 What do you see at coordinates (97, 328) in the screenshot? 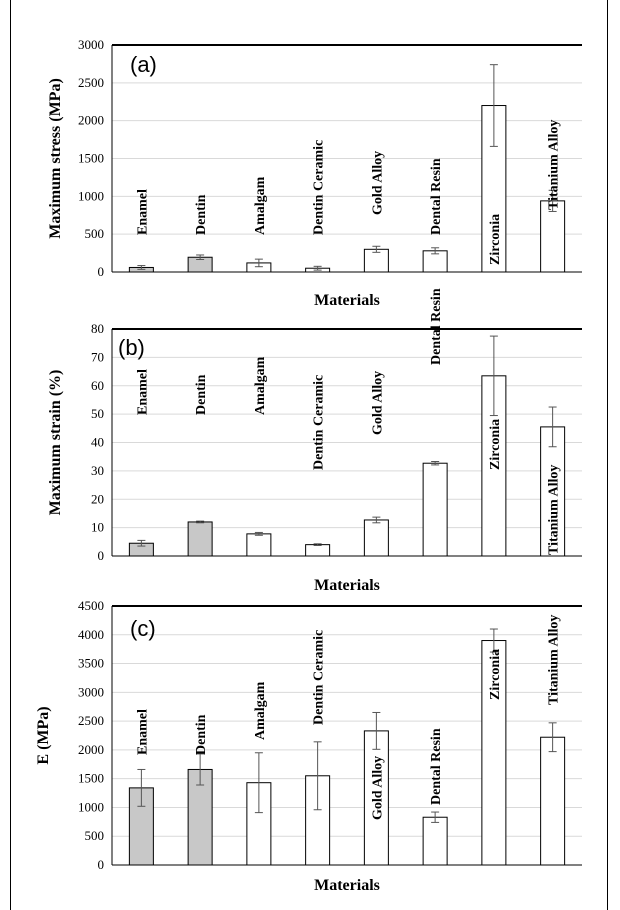
I see `y-tick-label: 80` at bounding box center [97, 328].